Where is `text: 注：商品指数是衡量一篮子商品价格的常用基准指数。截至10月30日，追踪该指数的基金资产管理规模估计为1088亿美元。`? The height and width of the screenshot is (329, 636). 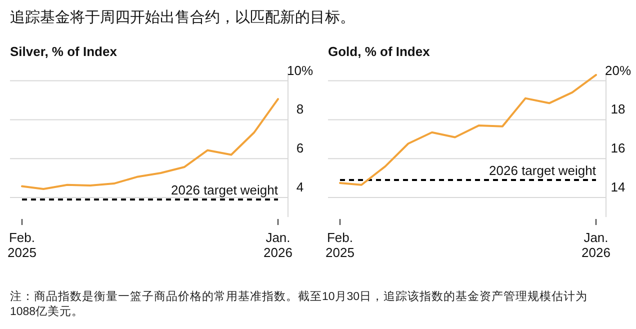 text: 注：商品指数是衡量一篮子商品价格的常用基准指数。截至10月30日，追踪该指数的基金资产管理规模估计为1088亿美元。 is located at coordinates (299, 303).